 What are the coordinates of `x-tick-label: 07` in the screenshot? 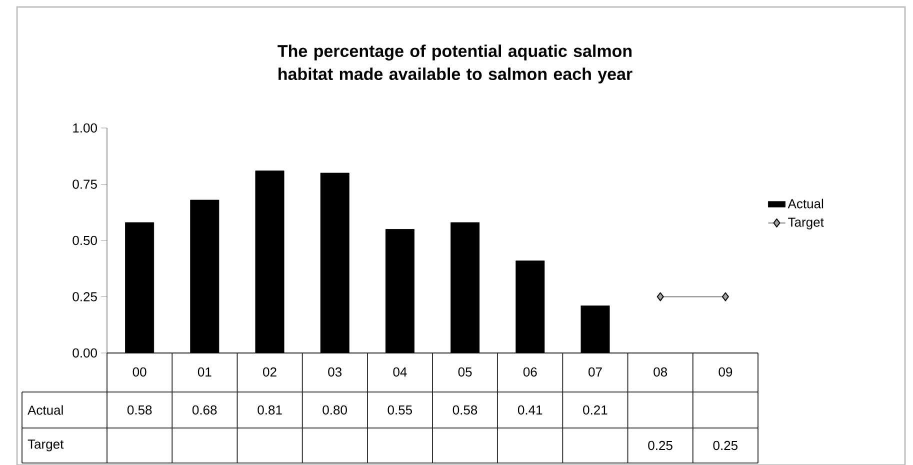 It's located at (595, 372).